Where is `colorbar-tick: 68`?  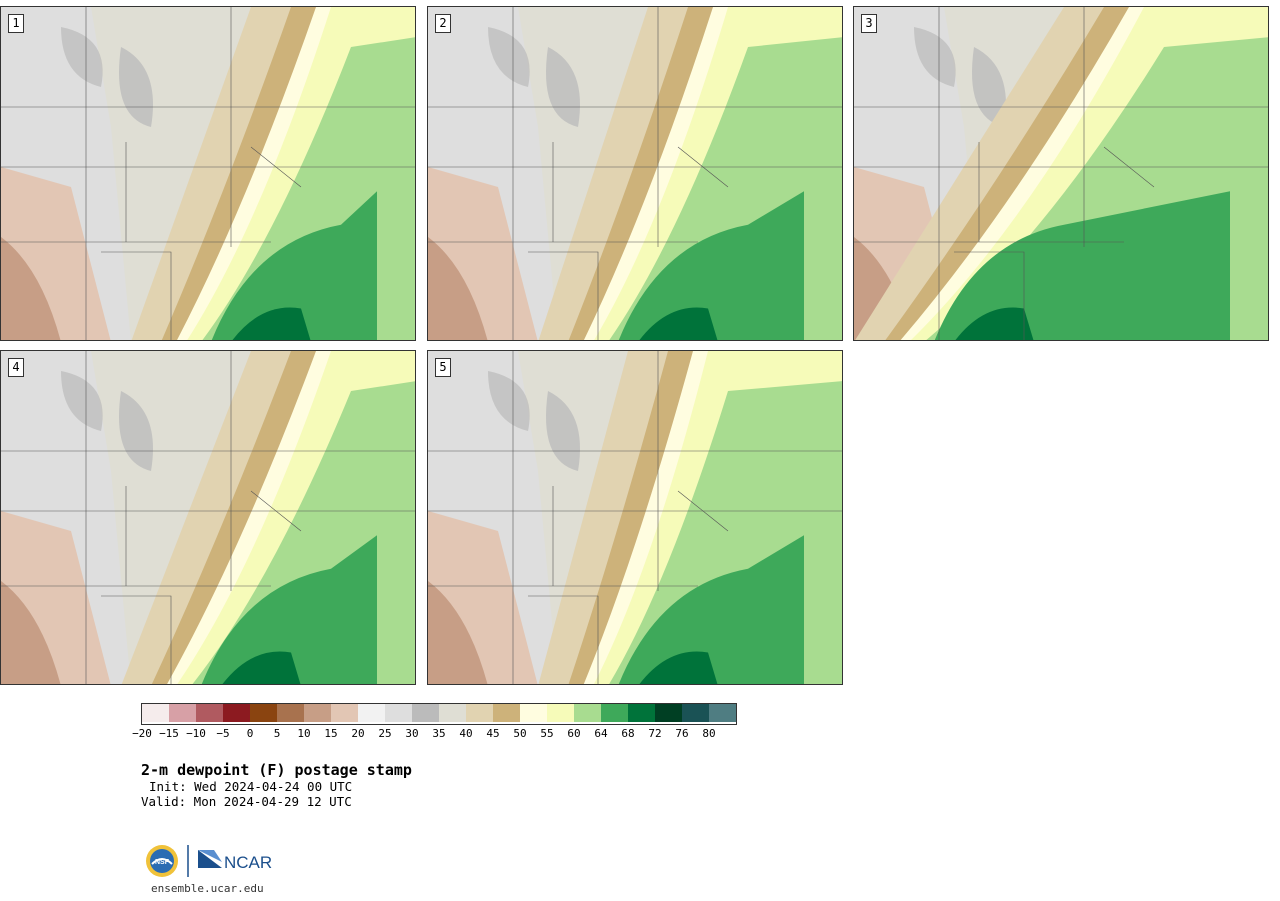
colorbar-tick: 68 is located at coordinates (628, 733).